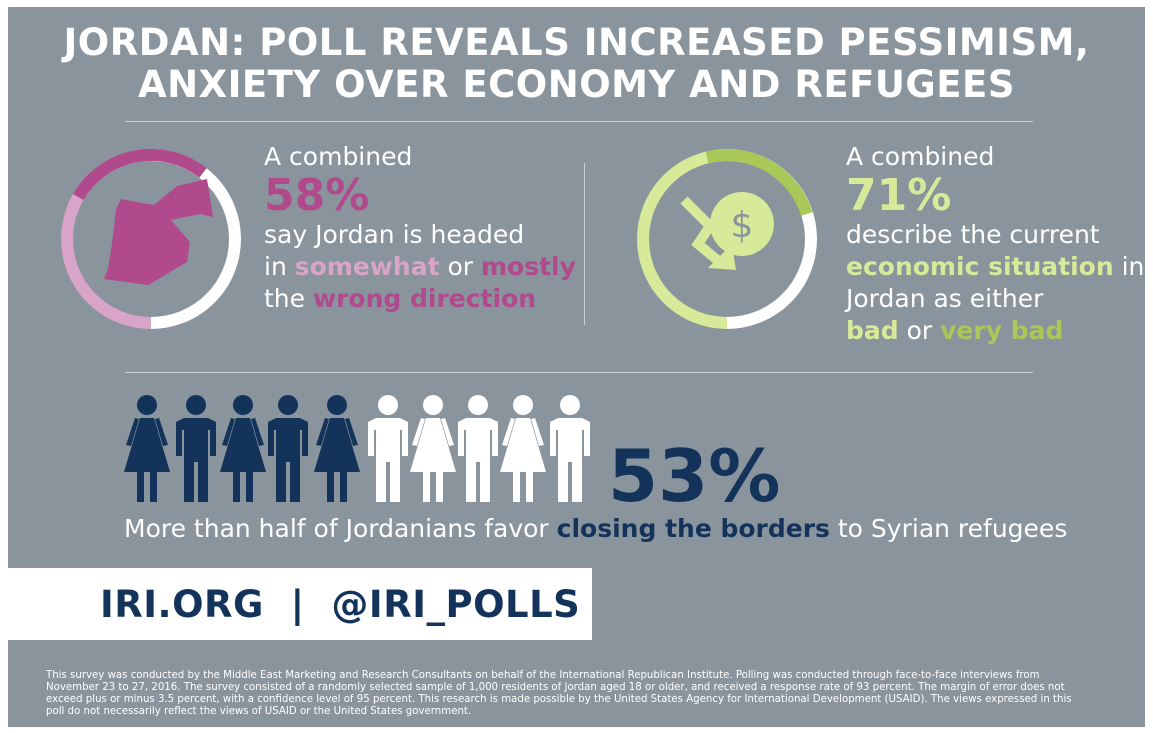 The image size is (1153, 733). I want to click on economy-or: or, so click(919, 330).